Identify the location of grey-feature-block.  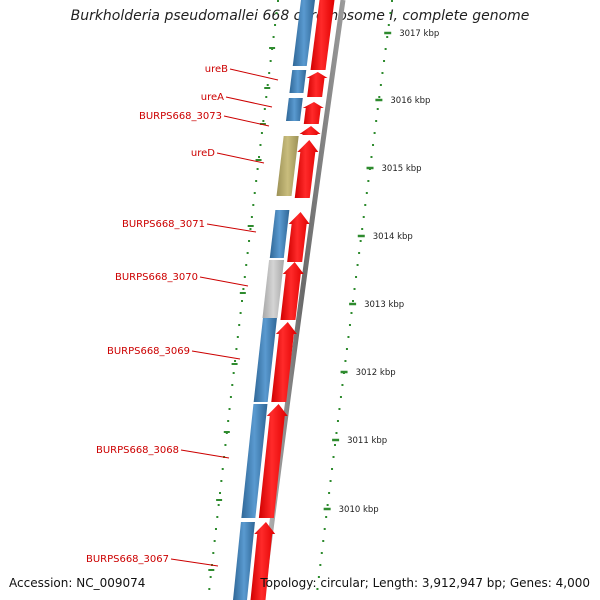
(273, 289).